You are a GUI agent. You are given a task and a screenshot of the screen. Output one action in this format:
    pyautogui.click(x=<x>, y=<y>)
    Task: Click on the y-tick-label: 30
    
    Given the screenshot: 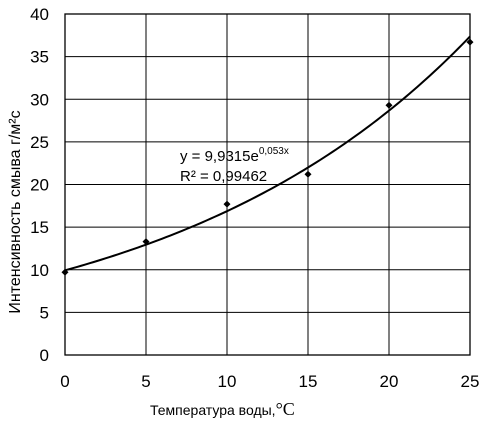 What is the action you would take?
    pyautogui.click(x=39, y=99)
    